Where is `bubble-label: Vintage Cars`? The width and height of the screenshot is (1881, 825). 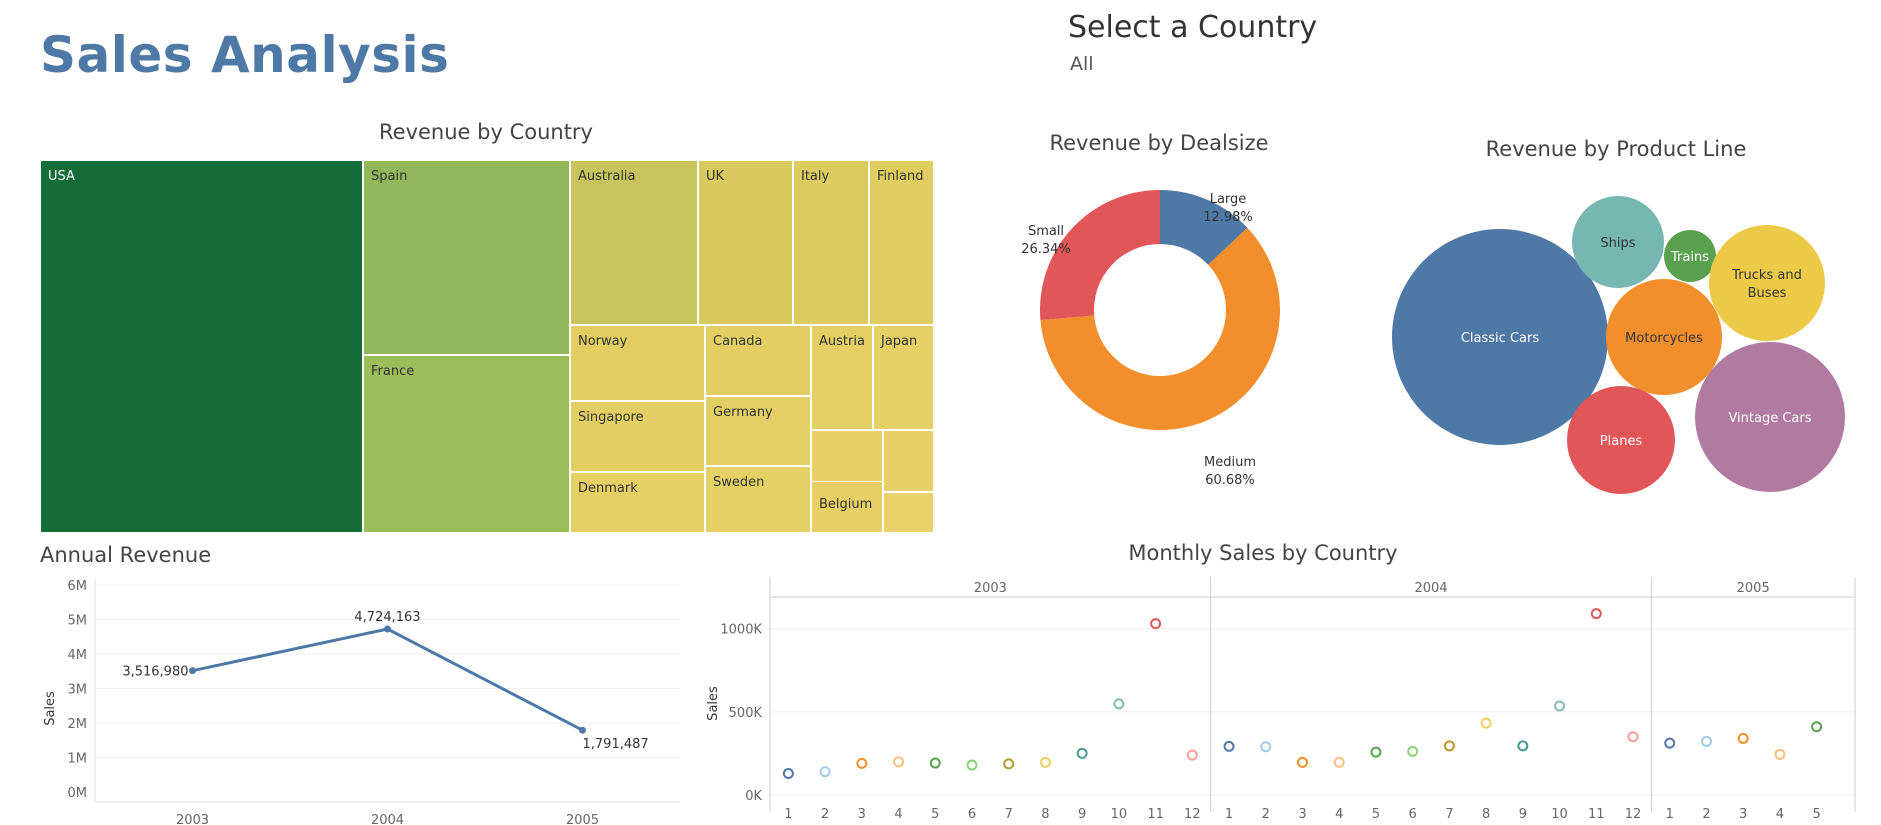
bubble-label: Vintage Cars is located at coordinates (1769, 418).